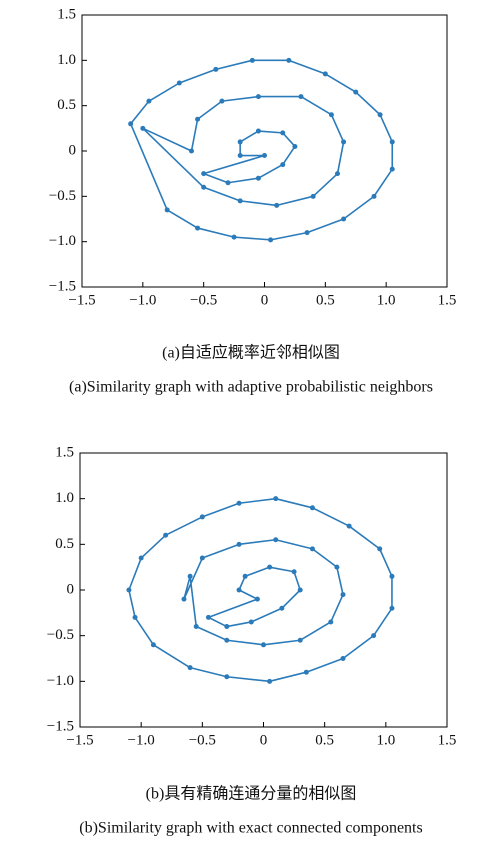 This screenshot has height=853, width=503. Describe the element at coordinates (64, 452) in the screenshot. I see `y-tick-label: 1.5` at that location.